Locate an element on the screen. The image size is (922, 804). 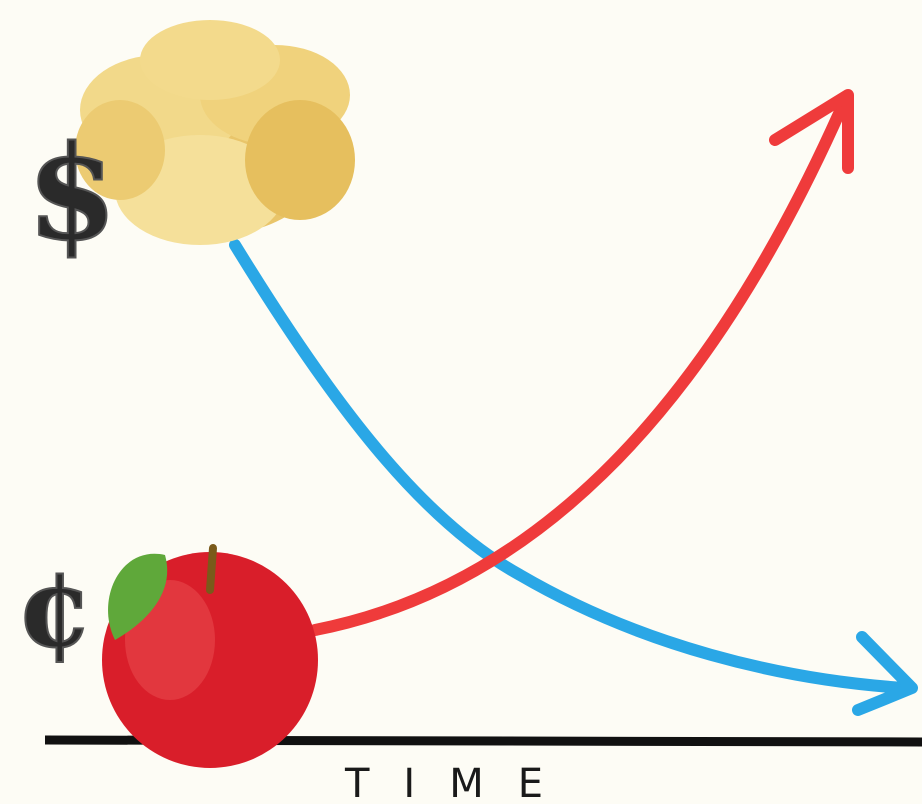
axis-label: TIME is located at coordinates (460, 782).